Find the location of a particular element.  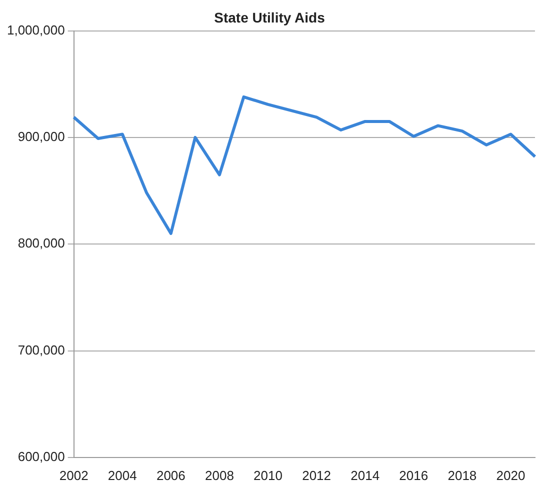

x-tick-label: 2012 is located at coordinates (317, 475).